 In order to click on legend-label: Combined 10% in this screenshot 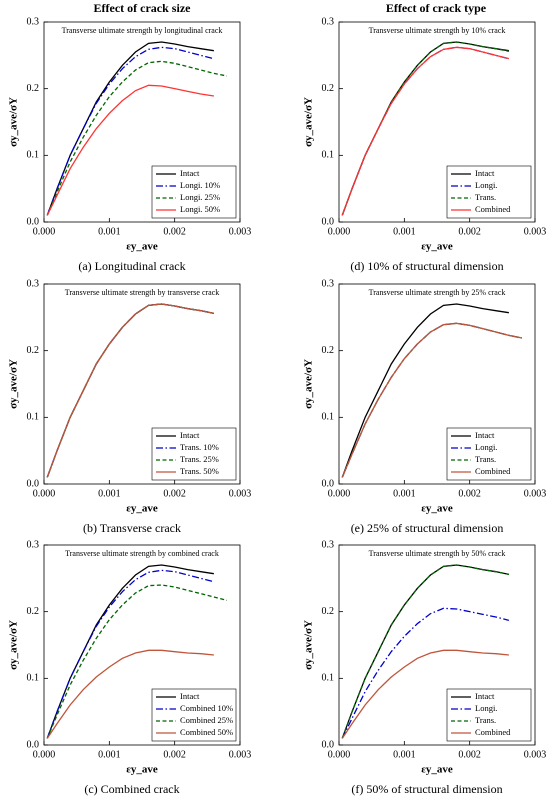, I will do `click(206, 708)`.